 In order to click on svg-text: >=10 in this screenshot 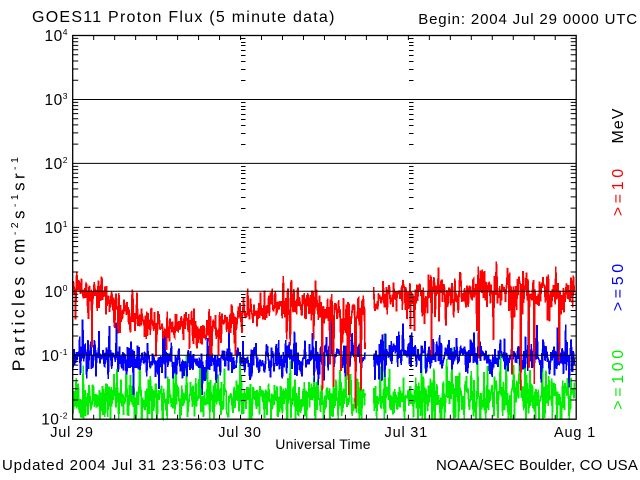, I will do `click(618, 190)`.